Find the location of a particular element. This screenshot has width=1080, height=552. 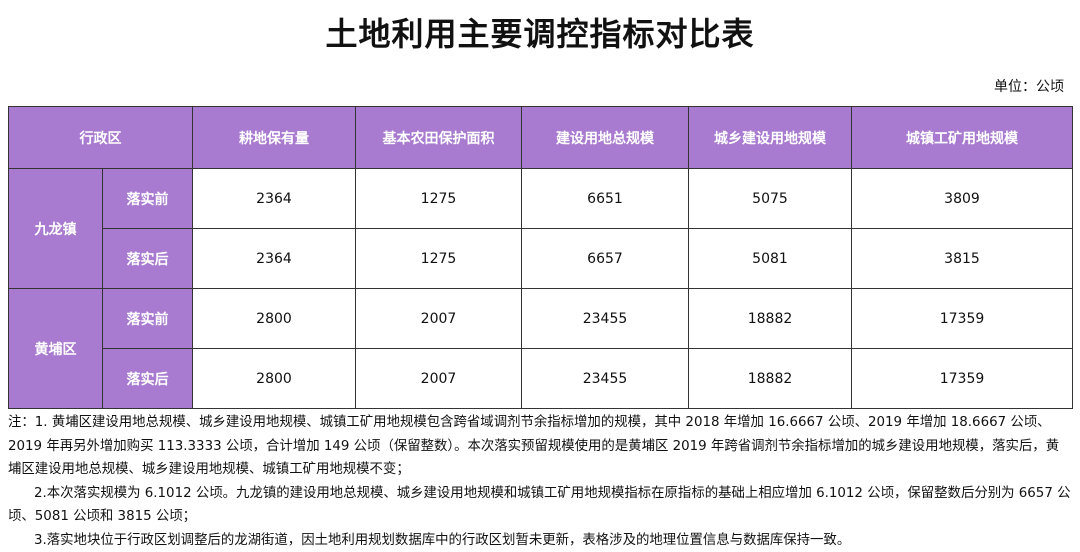

page-title: 土地利用主要调控指标对比表 is located at coordinates (540, 34).